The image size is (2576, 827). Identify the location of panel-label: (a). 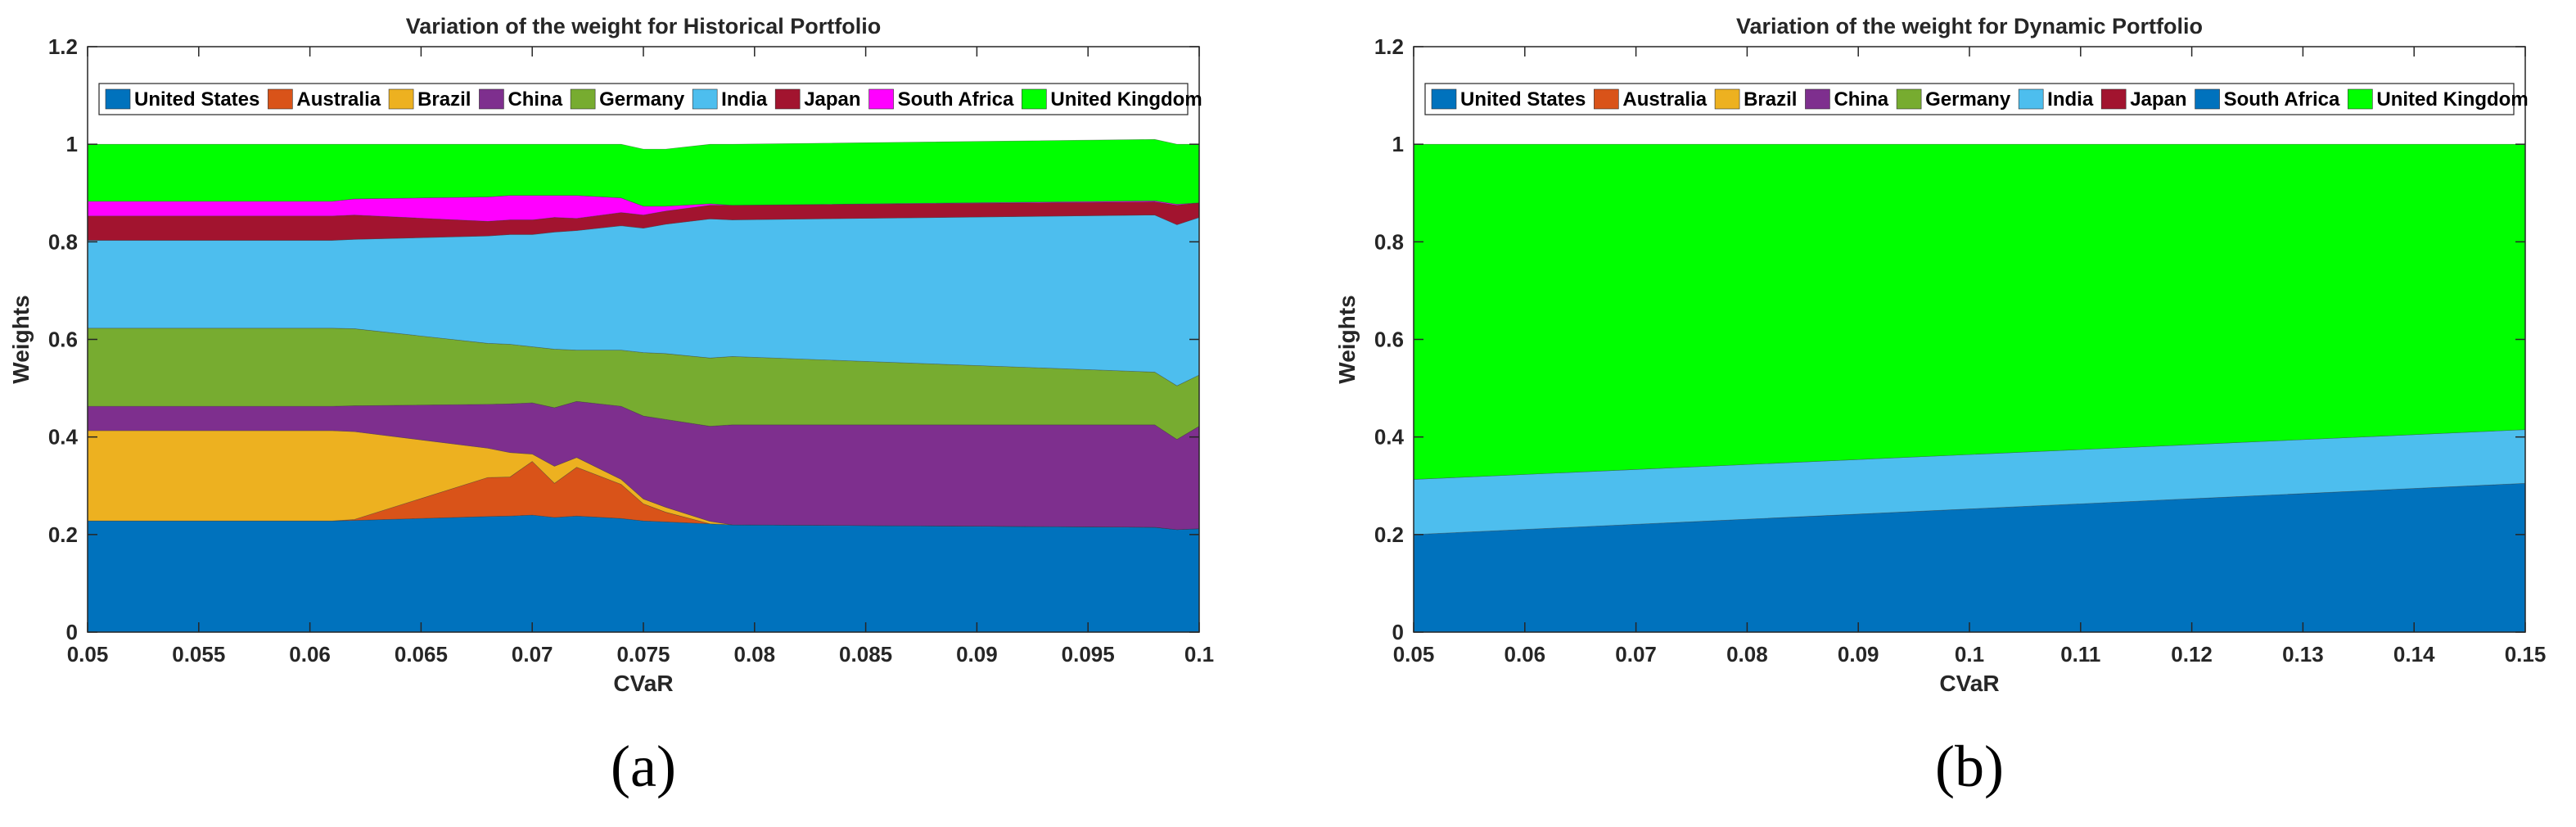
(643, 766).